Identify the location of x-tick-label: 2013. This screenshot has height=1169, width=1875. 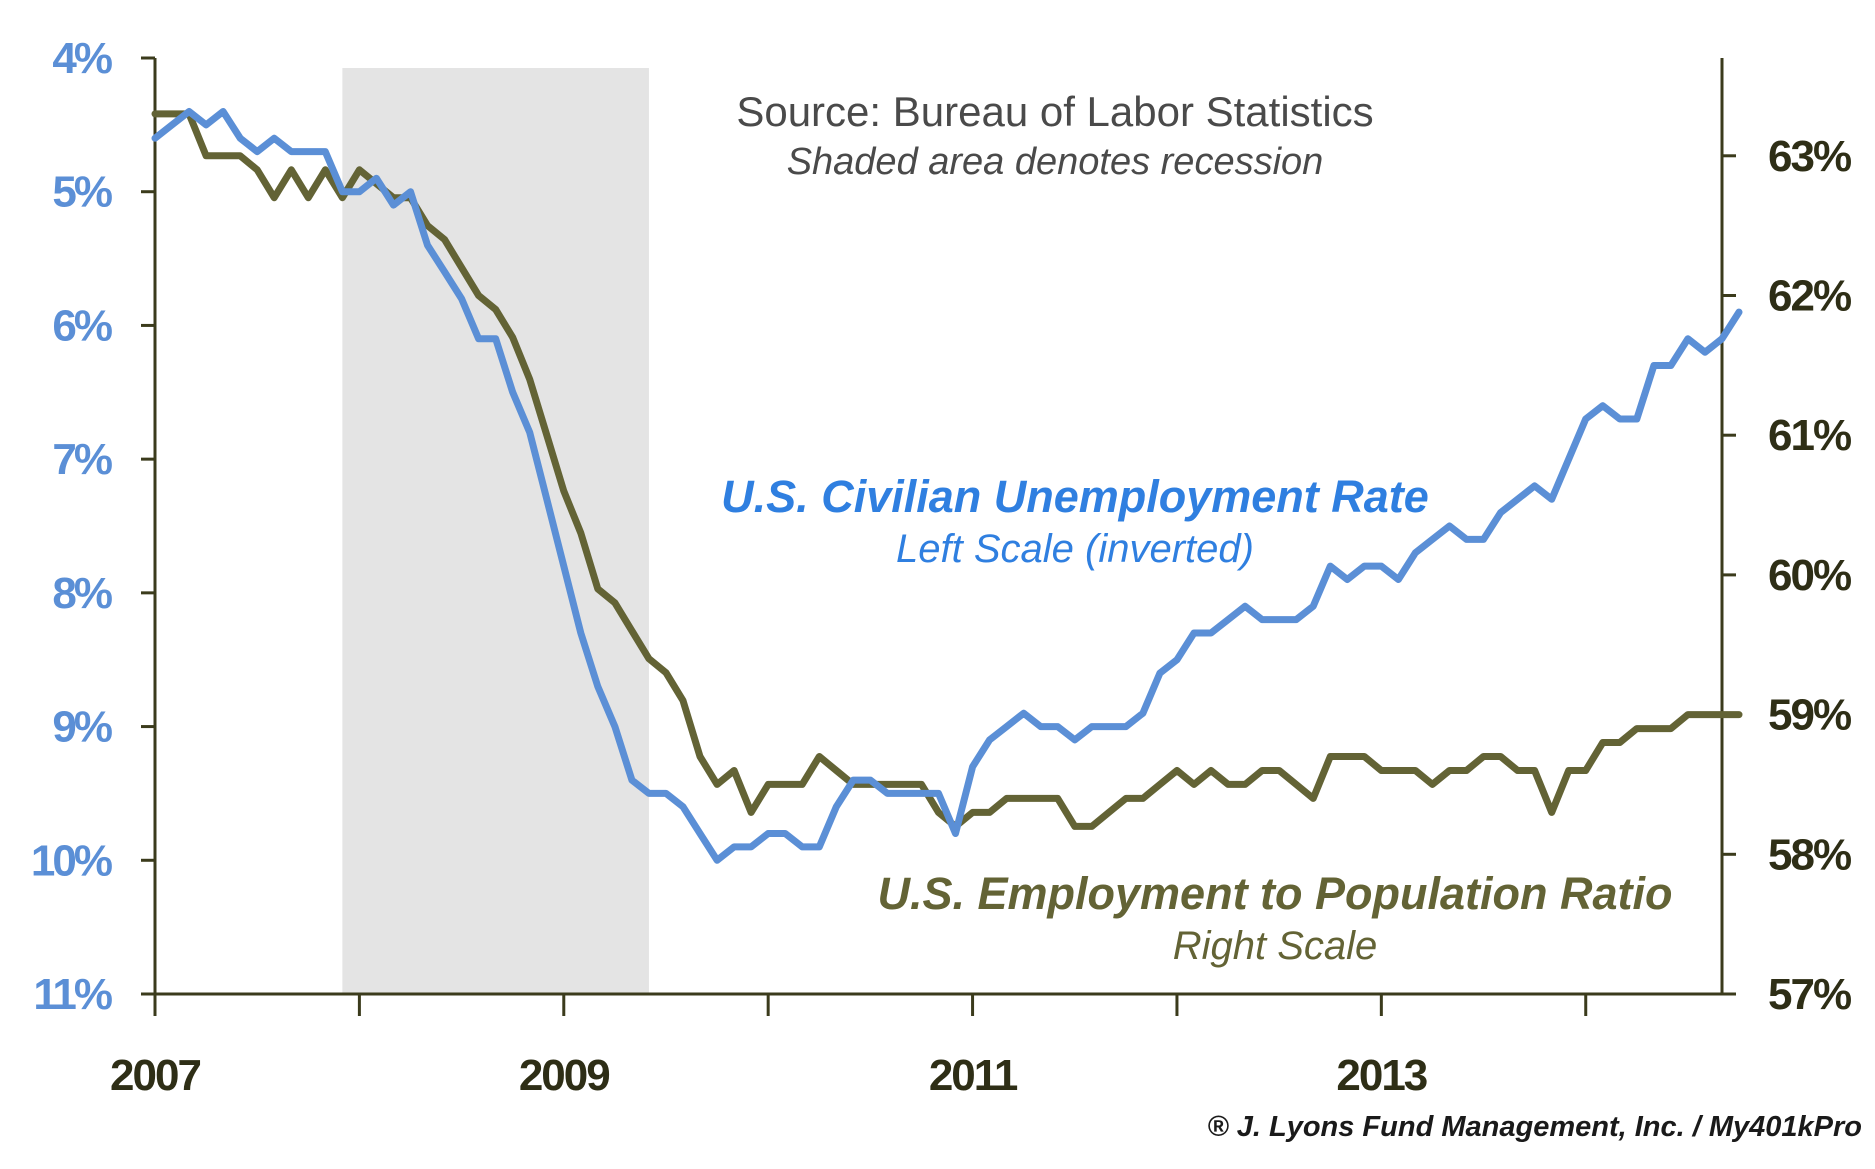
(1381, 1075).